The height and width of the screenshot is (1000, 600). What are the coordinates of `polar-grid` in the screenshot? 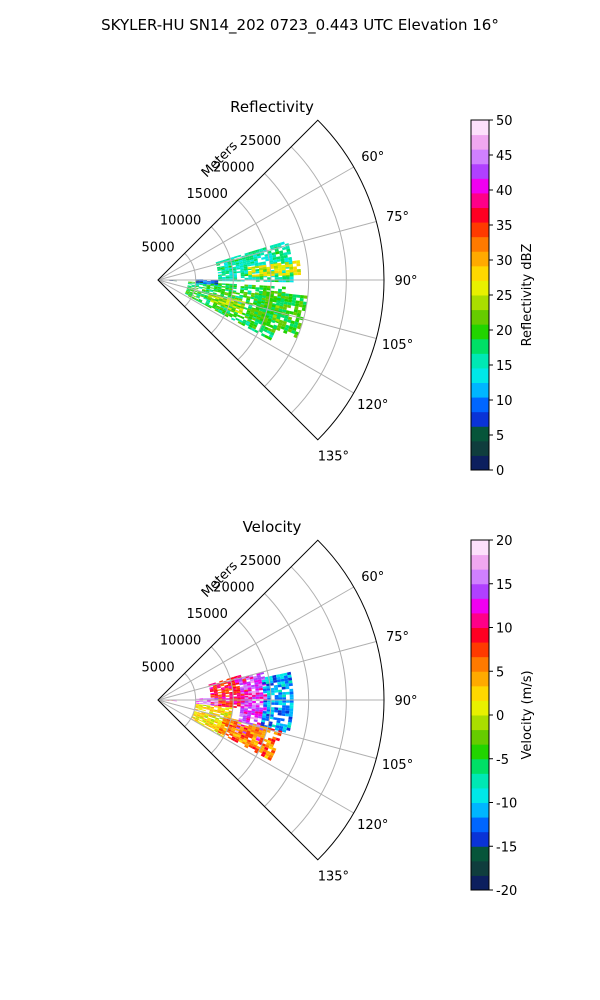 It's located at (270, 293).